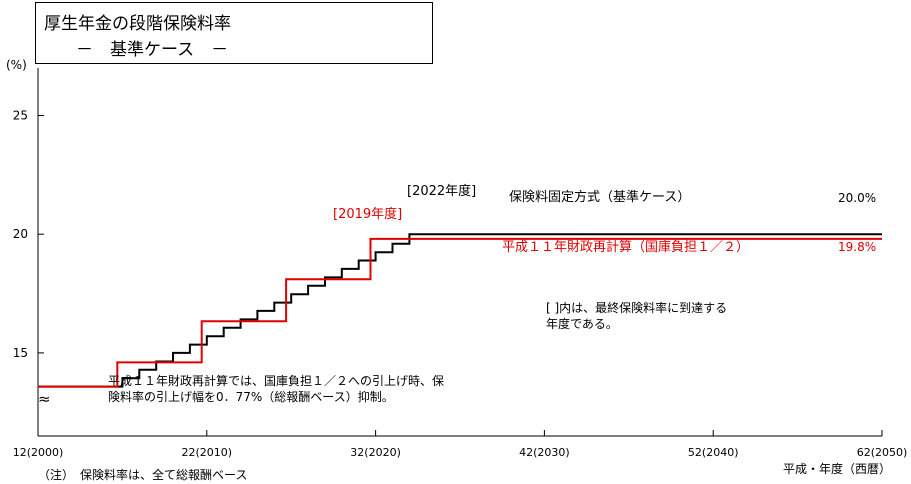 This screenshot has height=484, width=911. I want to click on recalc-note-line2: 険料率の引上げ幅を0．77%（総報酬ベース）抑制。, so click(251, 397).